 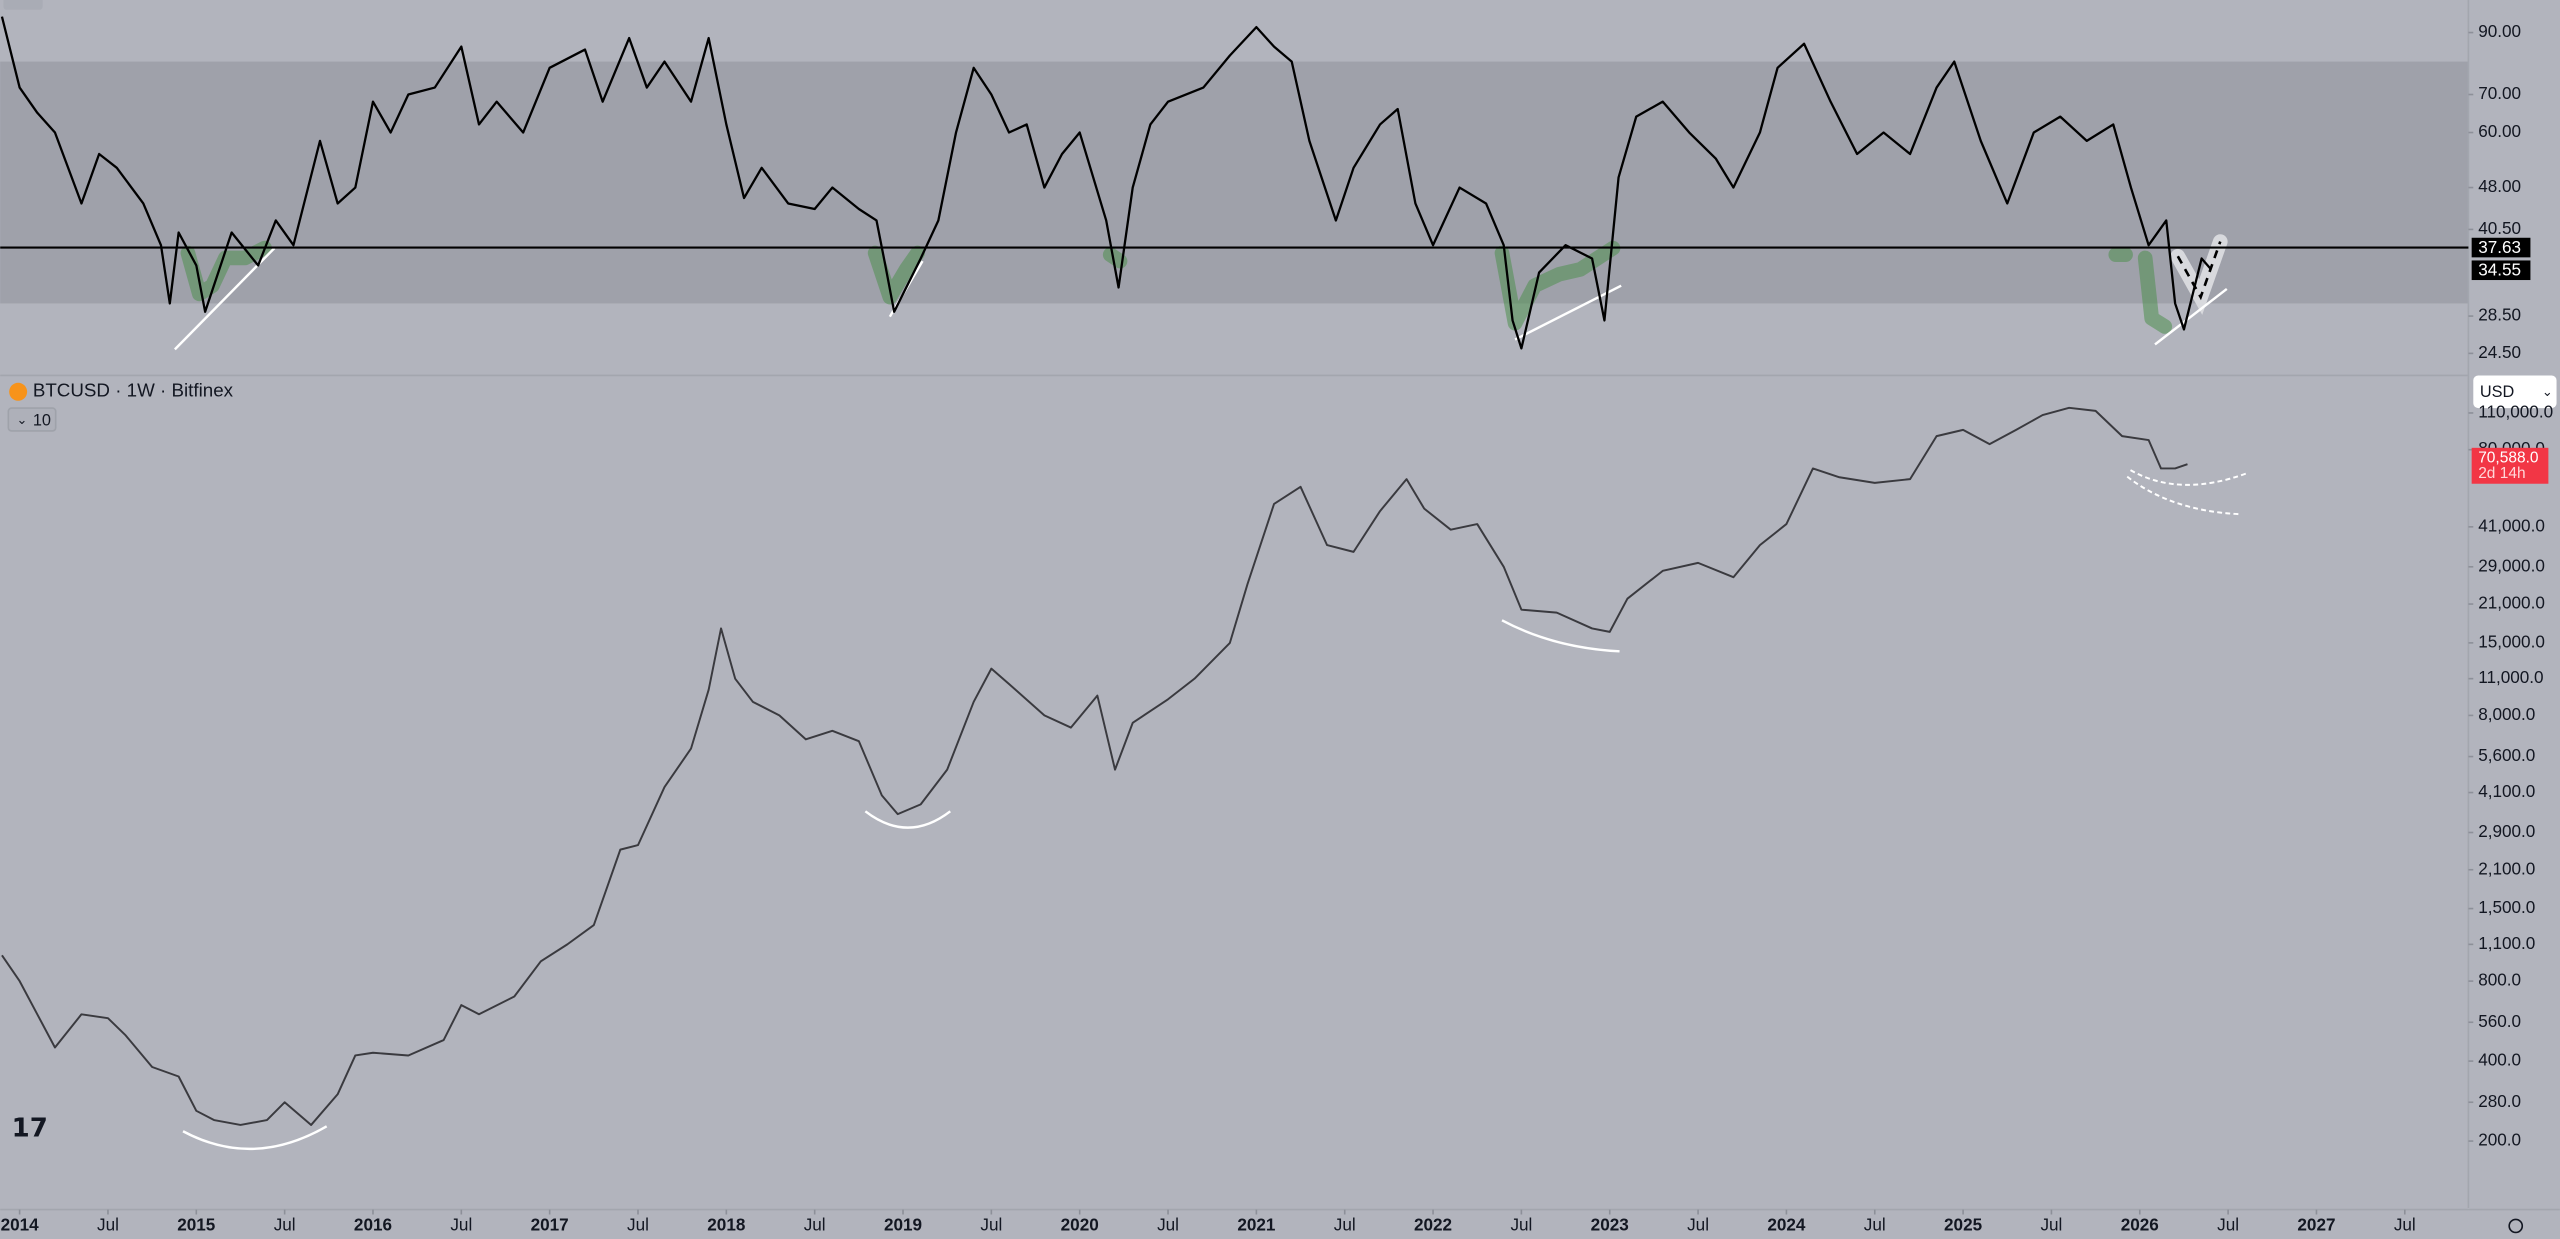 What do you see at coordinates (1963, 1224) in the screenshot?
I see `x-tick-label: 2025` at bounding box center [1963, 1224].